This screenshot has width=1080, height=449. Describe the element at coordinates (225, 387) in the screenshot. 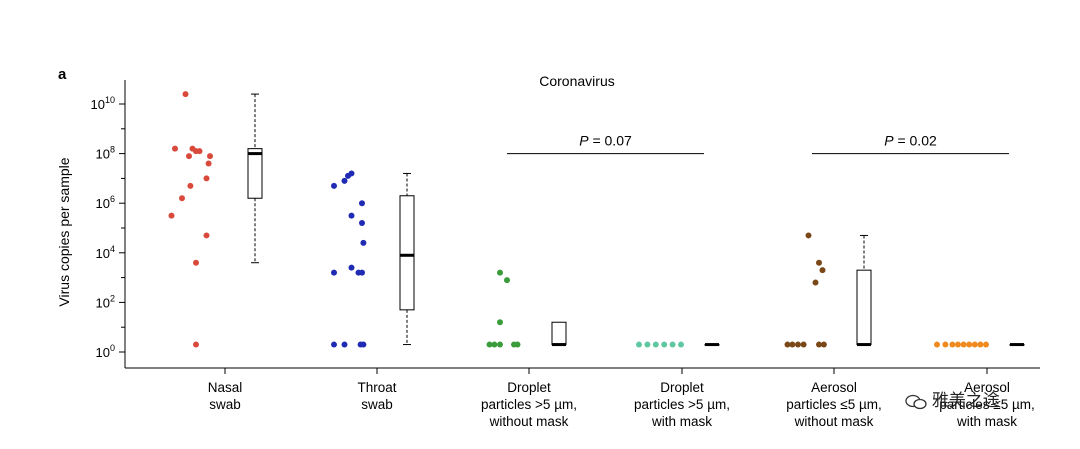

I see `x-tick-label: Nasal` at that location.